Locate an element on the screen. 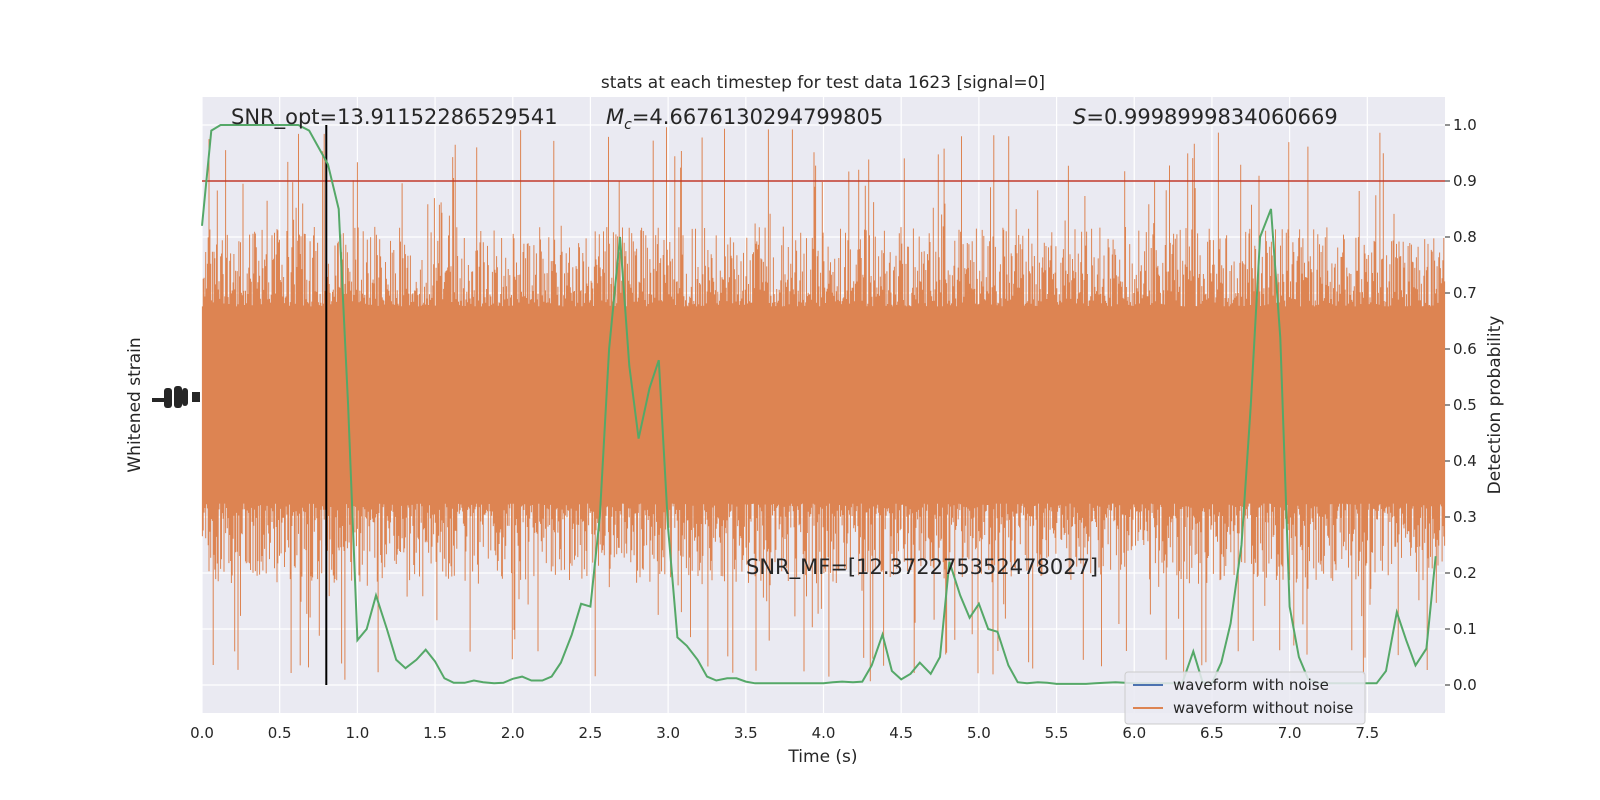 This screenshot has height=800, width=1600. x-tick-label: 5.0 is located at coordinates (979, 733).